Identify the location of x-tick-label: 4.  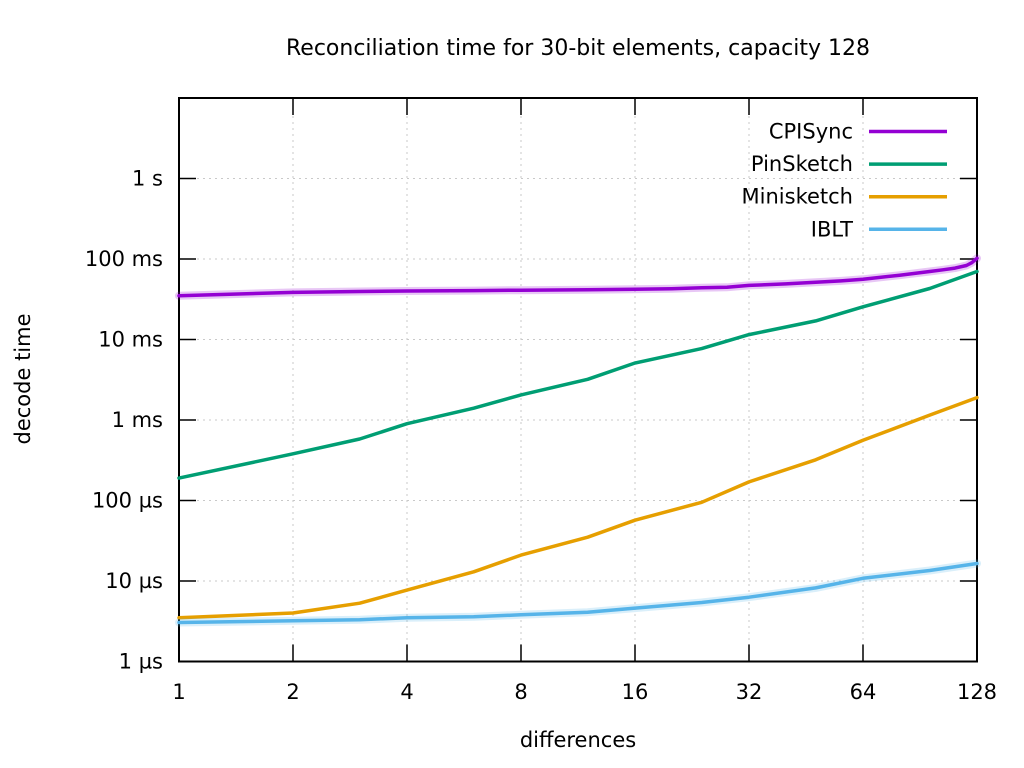
(406, 692).